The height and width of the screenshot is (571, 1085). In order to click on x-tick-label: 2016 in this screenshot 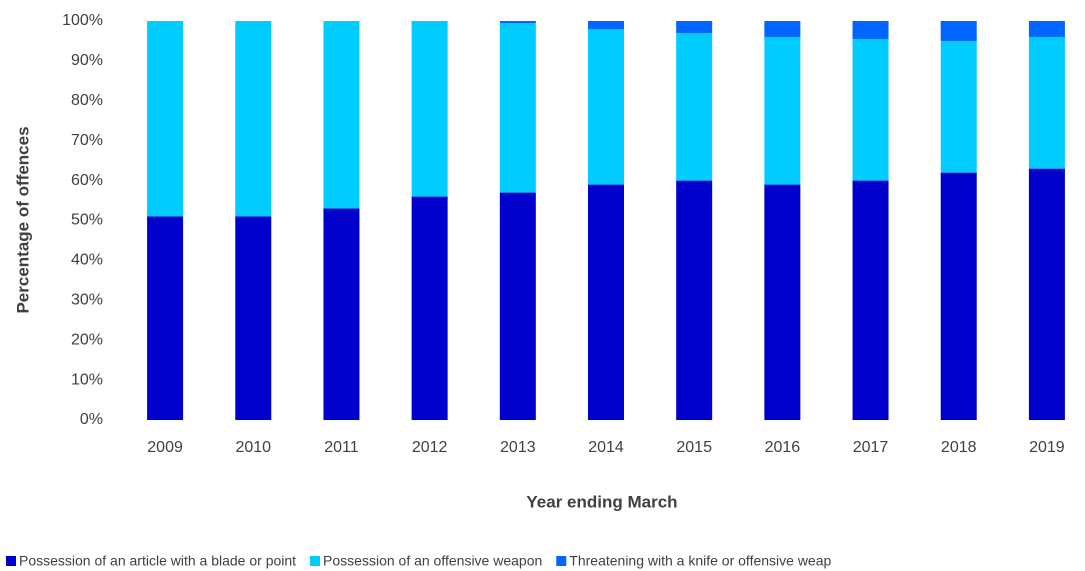, I will do `click(783, 447)`.